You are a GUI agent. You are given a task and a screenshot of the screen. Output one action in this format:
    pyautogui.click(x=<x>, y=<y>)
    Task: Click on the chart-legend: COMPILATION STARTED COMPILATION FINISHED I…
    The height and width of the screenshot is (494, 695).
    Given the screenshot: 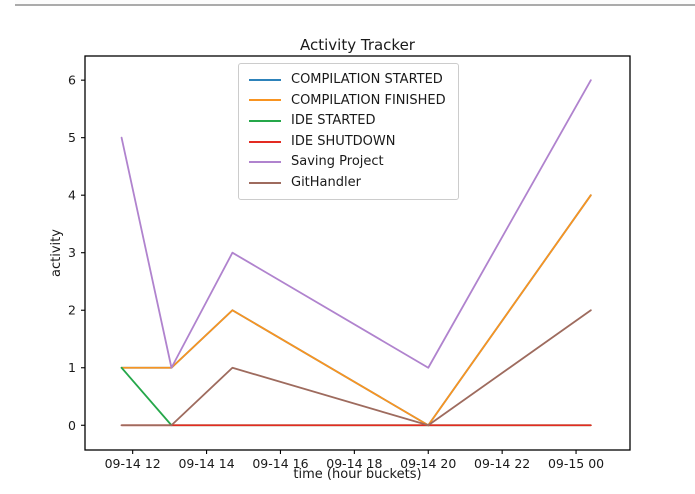 What is the action you would take?
    pyautogui.click(x=348, y=131)
    